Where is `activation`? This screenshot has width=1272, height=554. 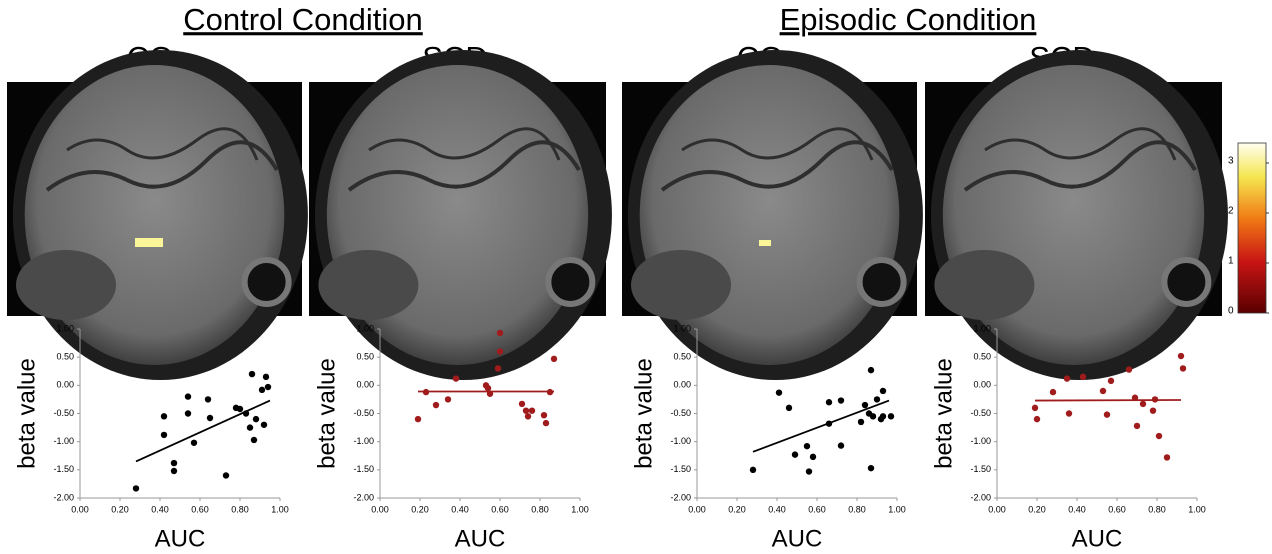
activation is located at coordinates (765, 243).